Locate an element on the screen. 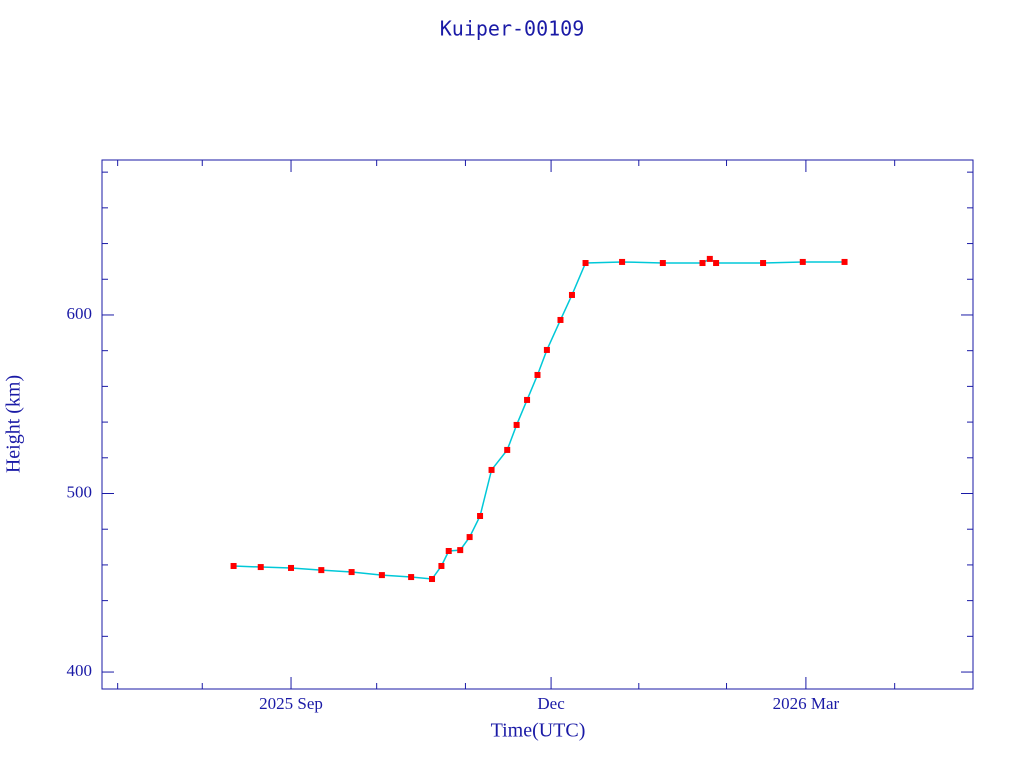 The width and height of the screenshot is (1024, 773). y-tick-label: 500 is located at coordinates (80, 491).